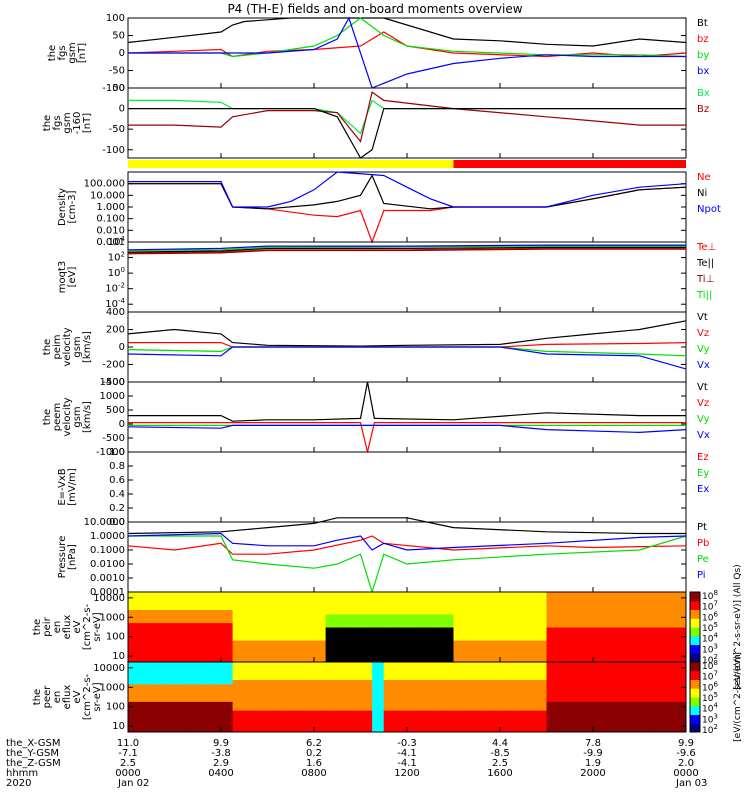 This screenshot has height=800, width=750. Describe the element at coordinates (686, 743) in the screenshot. I see `x-axis-value: 9.9` at that location.